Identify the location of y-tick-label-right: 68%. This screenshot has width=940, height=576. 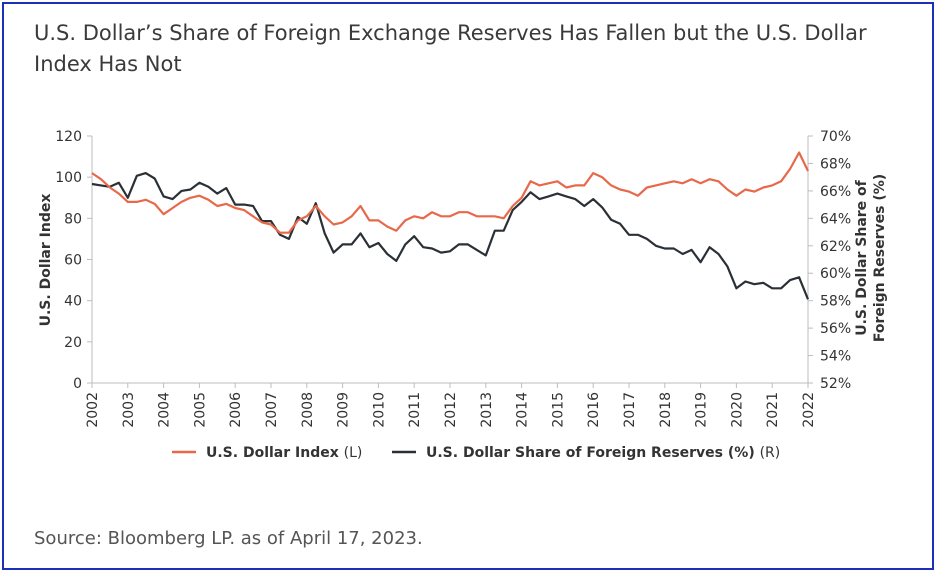
(835, 164).